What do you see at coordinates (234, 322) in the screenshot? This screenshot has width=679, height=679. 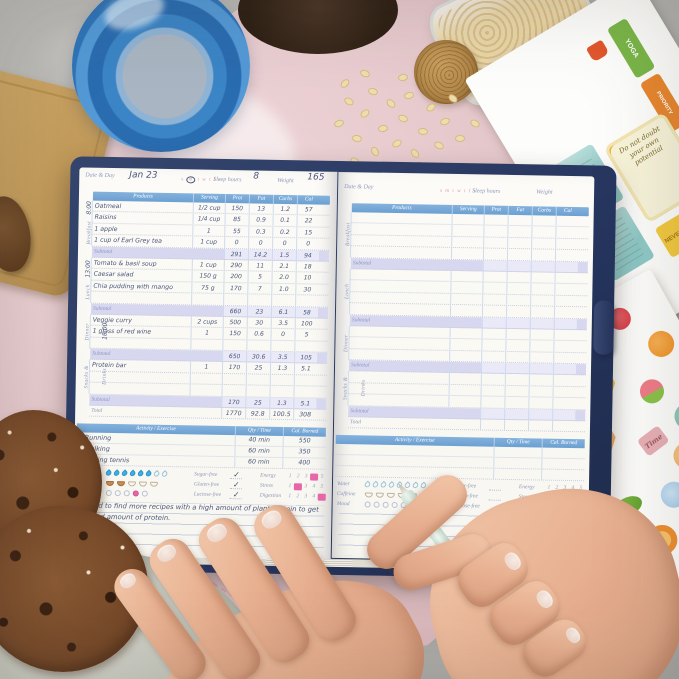 I see `value-cell: 500` at bounding box center [234, 322].